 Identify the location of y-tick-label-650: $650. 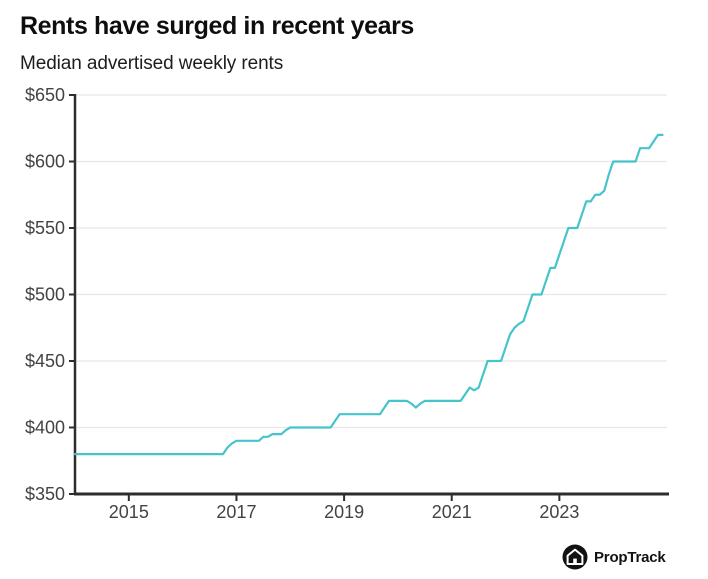
(45, 95).